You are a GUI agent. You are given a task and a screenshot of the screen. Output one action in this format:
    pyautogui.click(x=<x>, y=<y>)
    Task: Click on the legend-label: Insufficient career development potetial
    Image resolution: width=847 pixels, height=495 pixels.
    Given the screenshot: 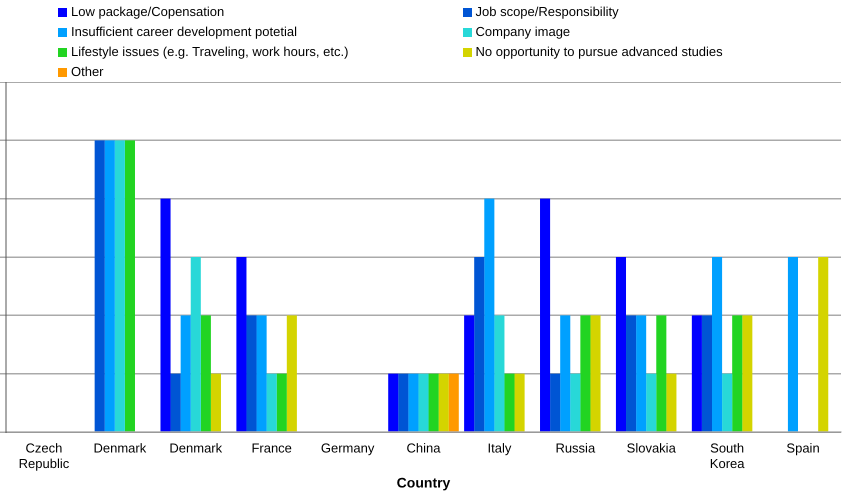 What is the action you would take?
    pyautogui.click(x=184, y=32)
    